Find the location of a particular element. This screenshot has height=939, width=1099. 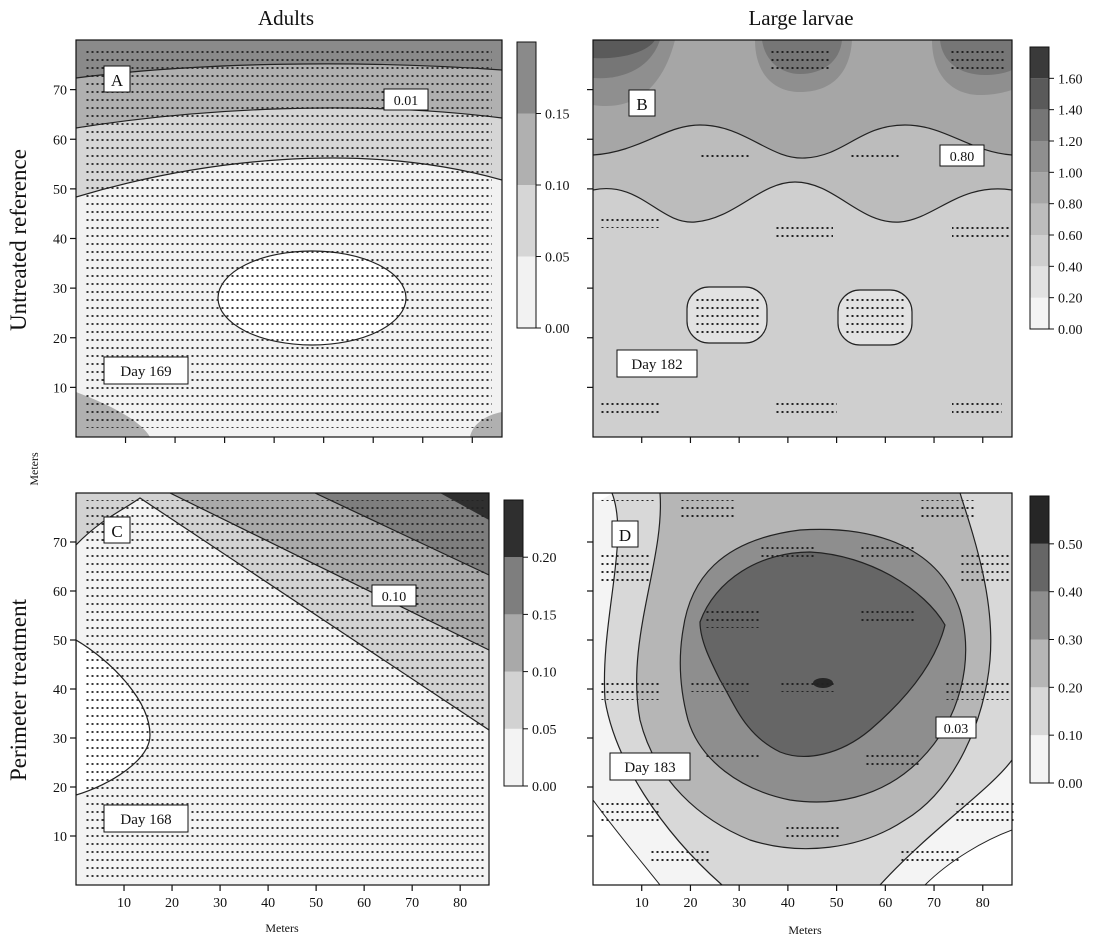

panel-b-sample-rows is located at coordinates (806, 233).